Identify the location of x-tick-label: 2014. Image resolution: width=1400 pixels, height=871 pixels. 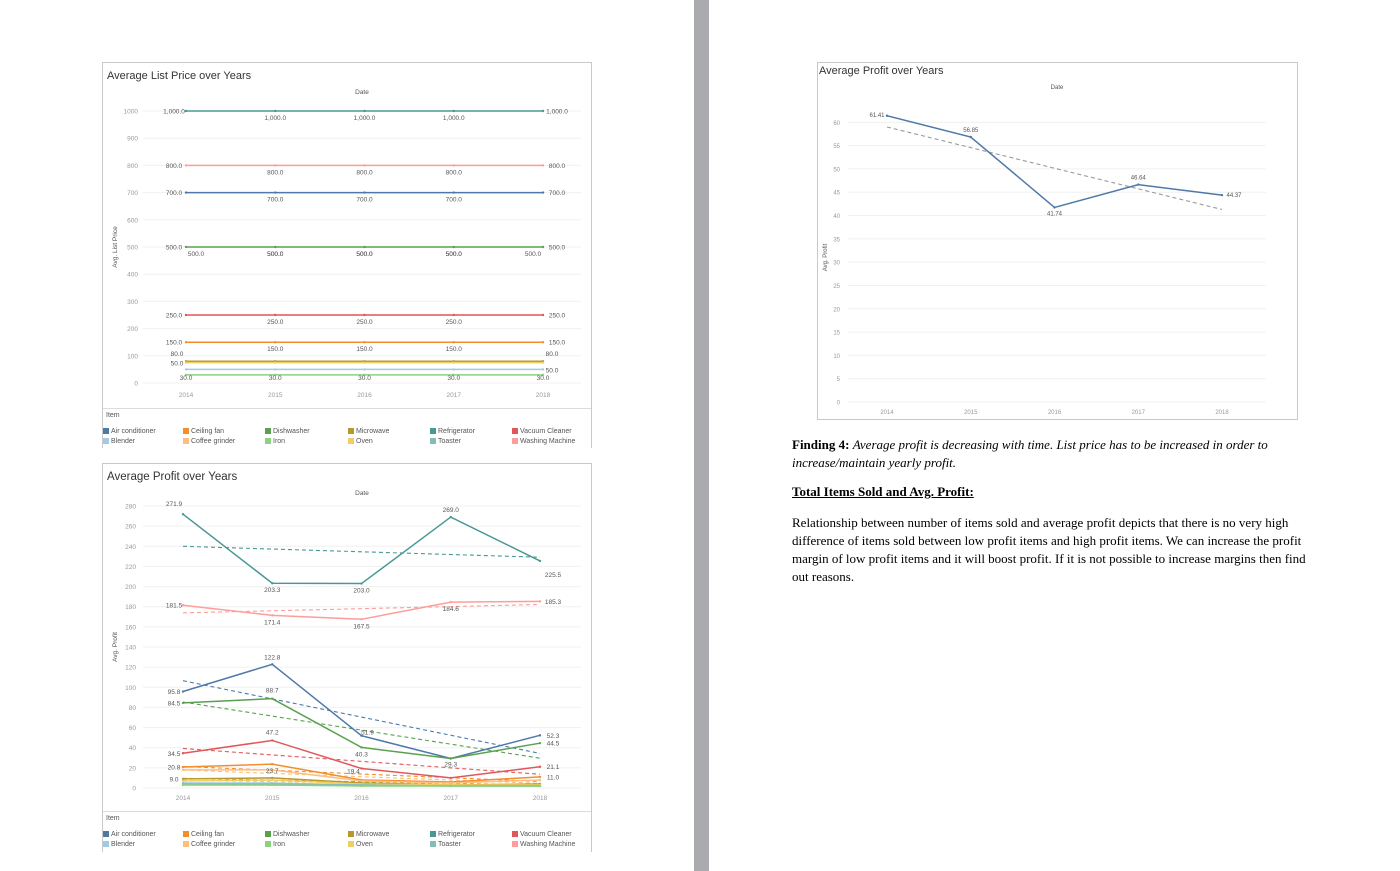
(887, 413).